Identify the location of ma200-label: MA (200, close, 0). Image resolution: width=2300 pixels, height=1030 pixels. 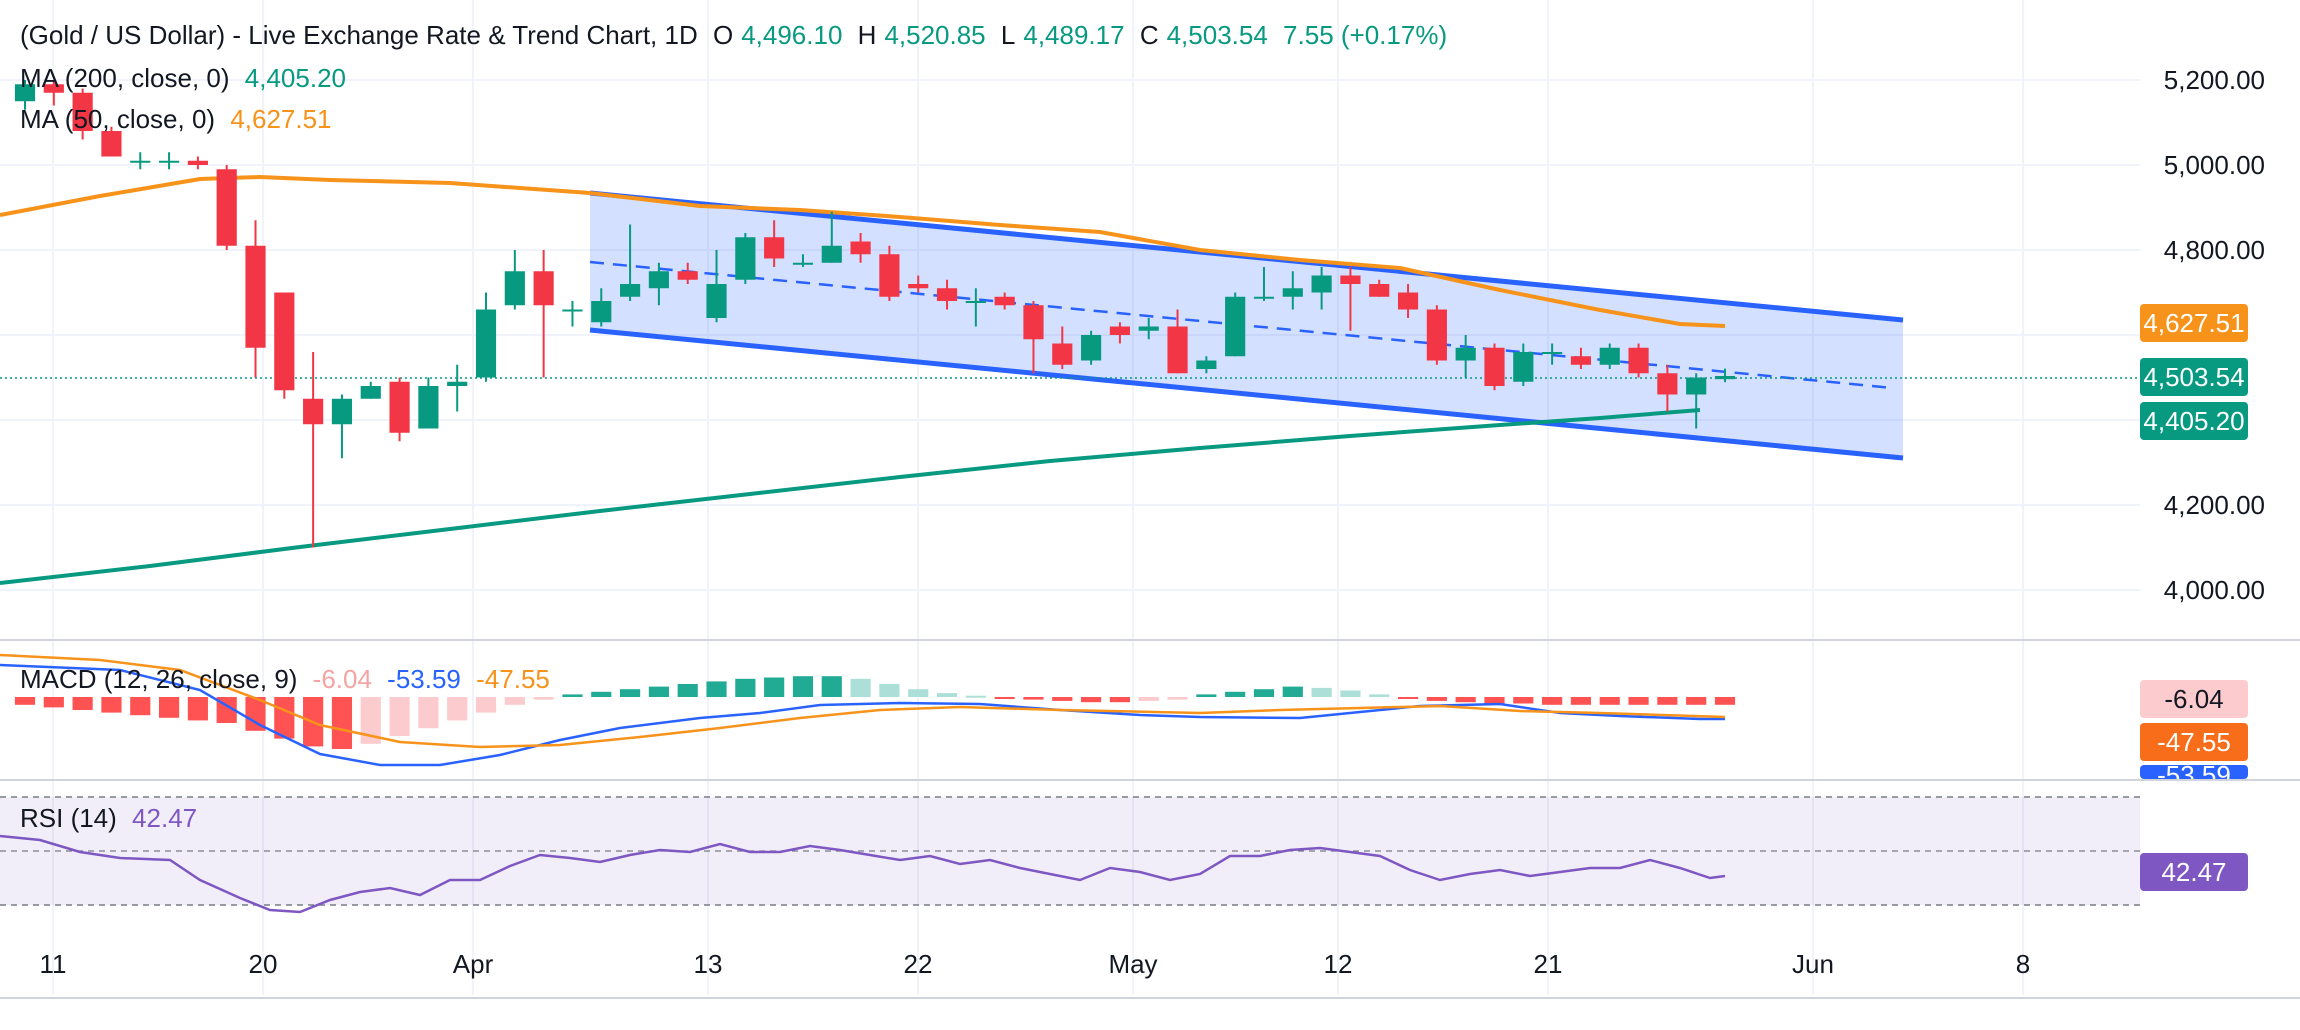
(125, 78).